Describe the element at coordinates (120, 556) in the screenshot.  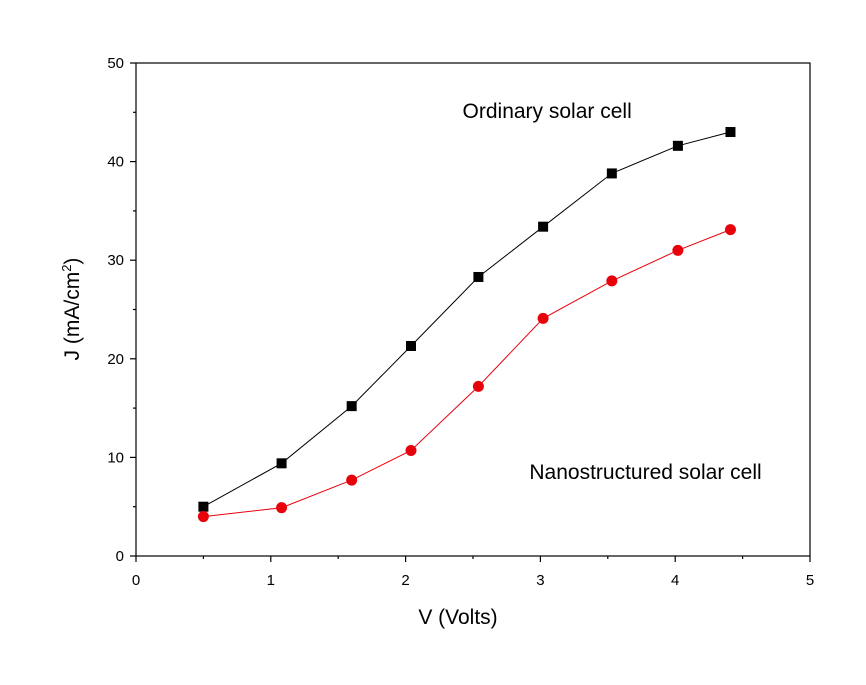
I see `y-tick-label: 0` at that location.